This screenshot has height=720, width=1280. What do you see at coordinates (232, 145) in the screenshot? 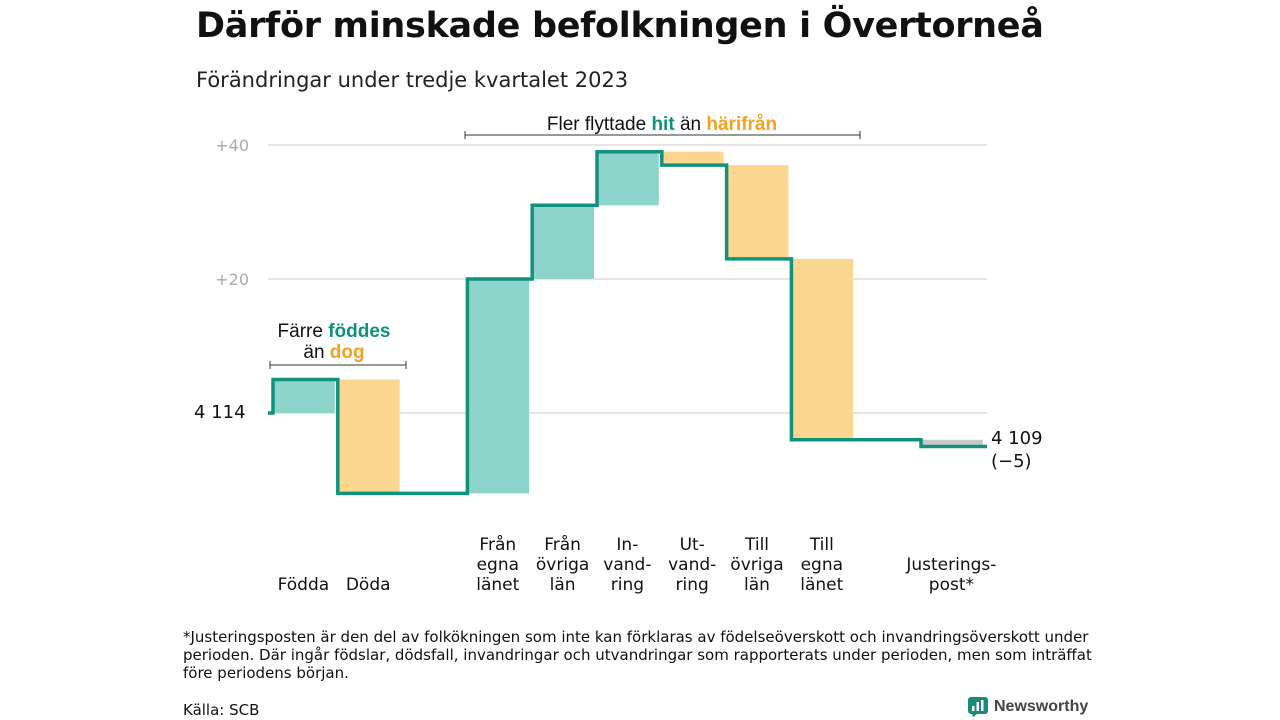
I see `y-tick-label: +40` at bounding box center [232, 145].